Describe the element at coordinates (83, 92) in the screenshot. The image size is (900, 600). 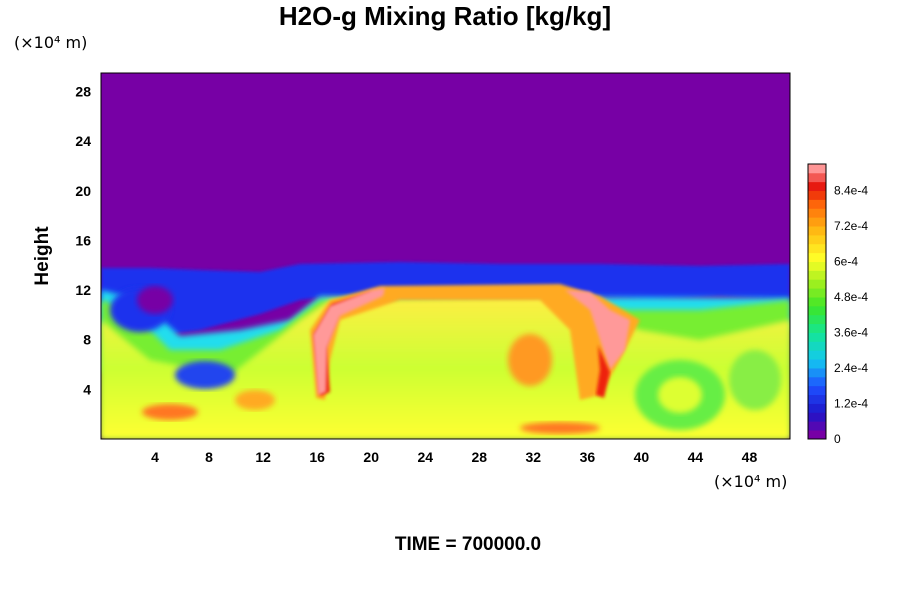
I see `y-tick-label-6: 28` at that location.